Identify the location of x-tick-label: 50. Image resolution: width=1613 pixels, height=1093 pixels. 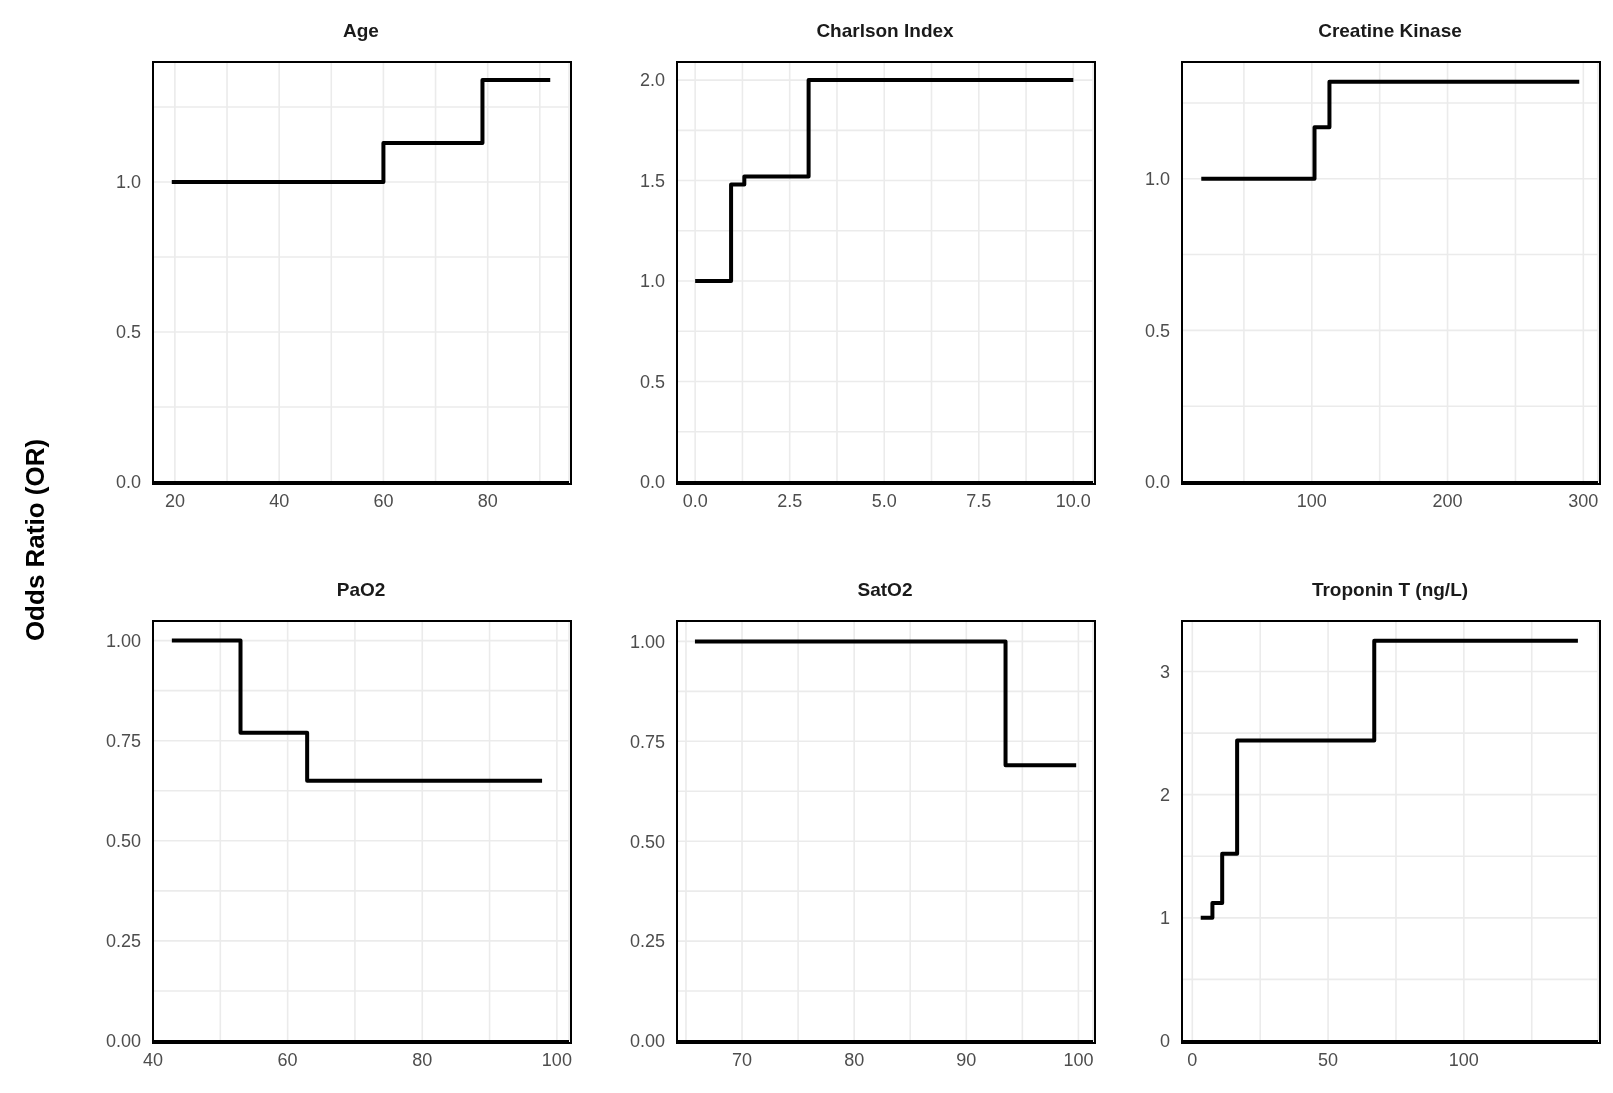
(1328, 1059).